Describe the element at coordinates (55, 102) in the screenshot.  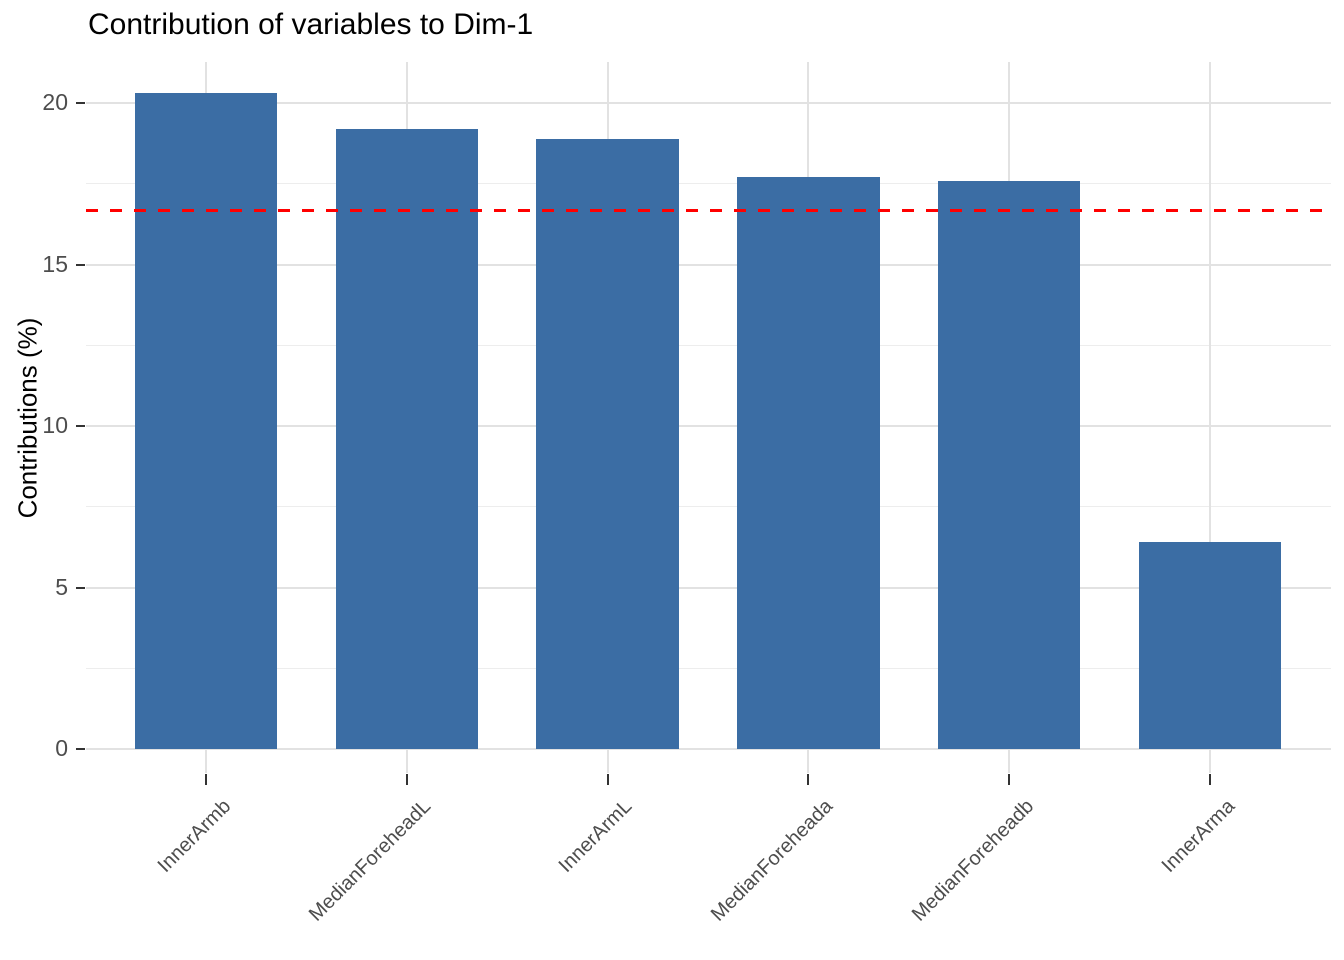
I see `y-tick-label: 20` at that location.